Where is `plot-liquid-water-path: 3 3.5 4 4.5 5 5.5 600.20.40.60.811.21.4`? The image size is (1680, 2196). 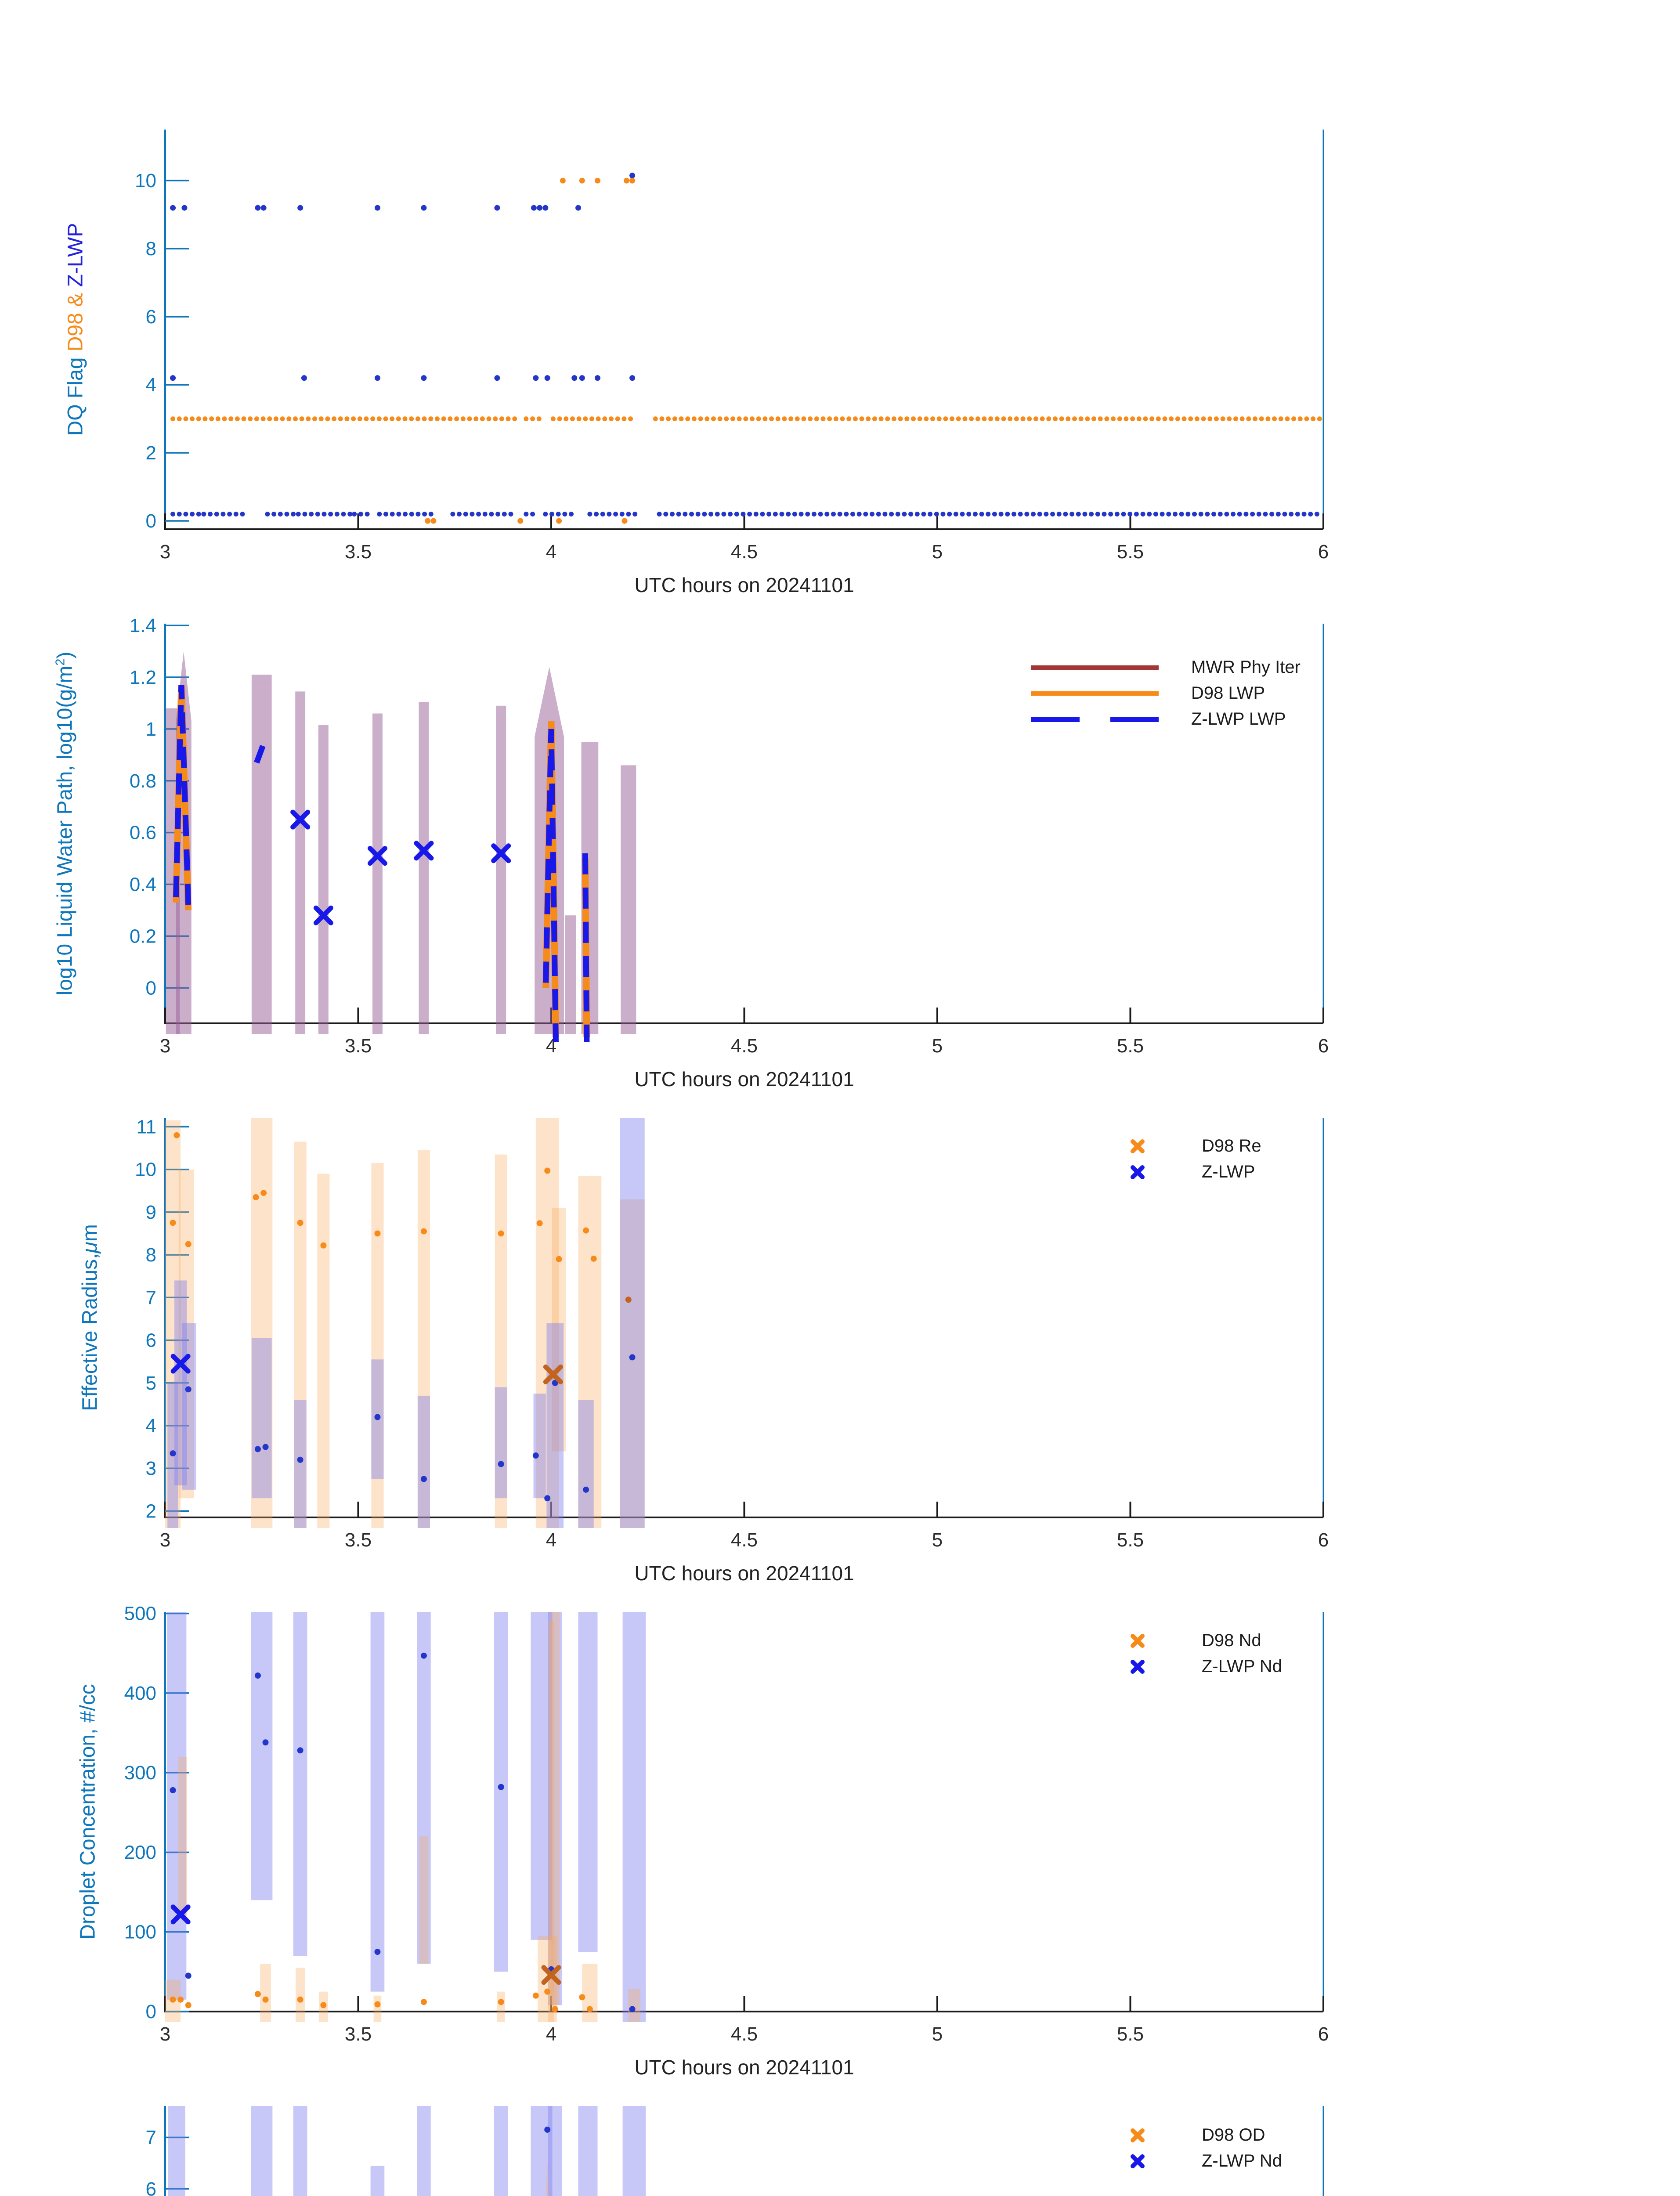
plot-liquid-water-path: 3 3.5 4 4.5 5 5.5 600.20.40.60.811.21.4 is located at coordinates (729, 836).